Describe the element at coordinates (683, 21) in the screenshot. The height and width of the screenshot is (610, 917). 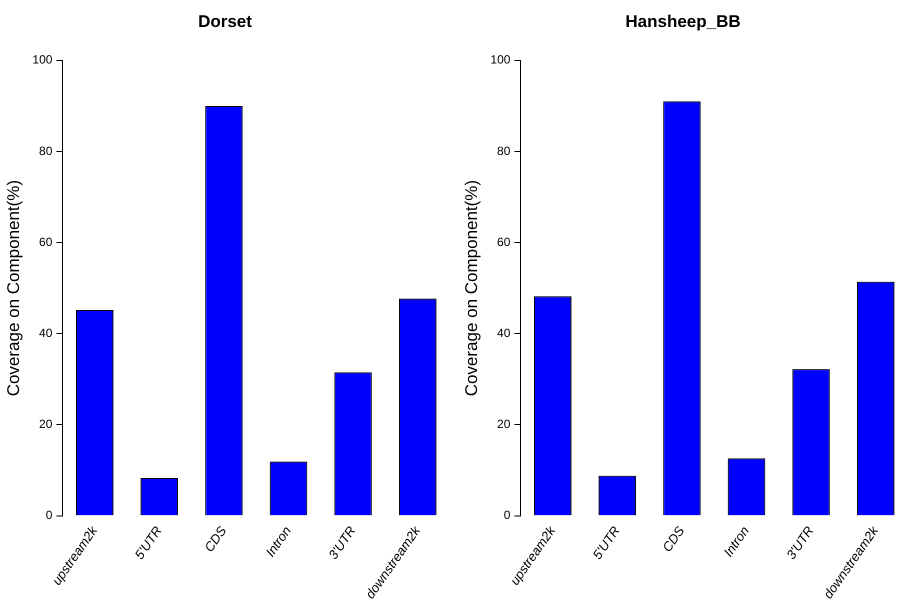
I see `chart-title: Hansheep_BB` at that location.